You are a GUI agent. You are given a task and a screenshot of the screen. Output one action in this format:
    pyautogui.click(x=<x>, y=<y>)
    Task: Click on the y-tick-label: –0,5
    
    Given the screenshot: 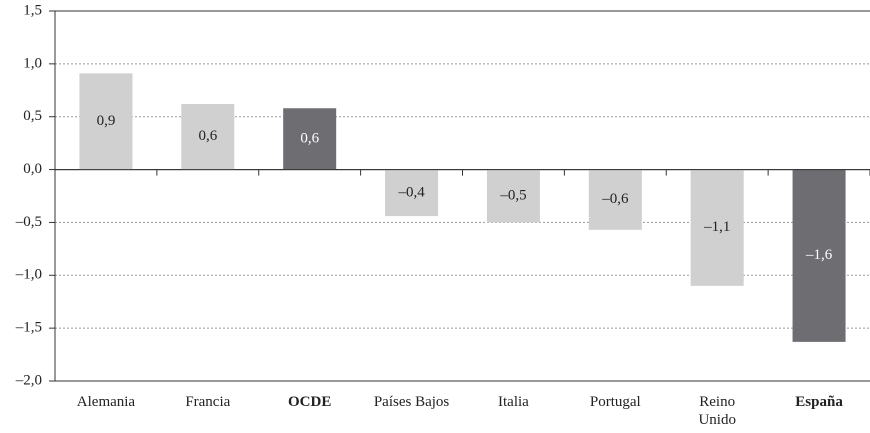 What is the action you would take?
    pyautogui.click(x=28, y=222)
    